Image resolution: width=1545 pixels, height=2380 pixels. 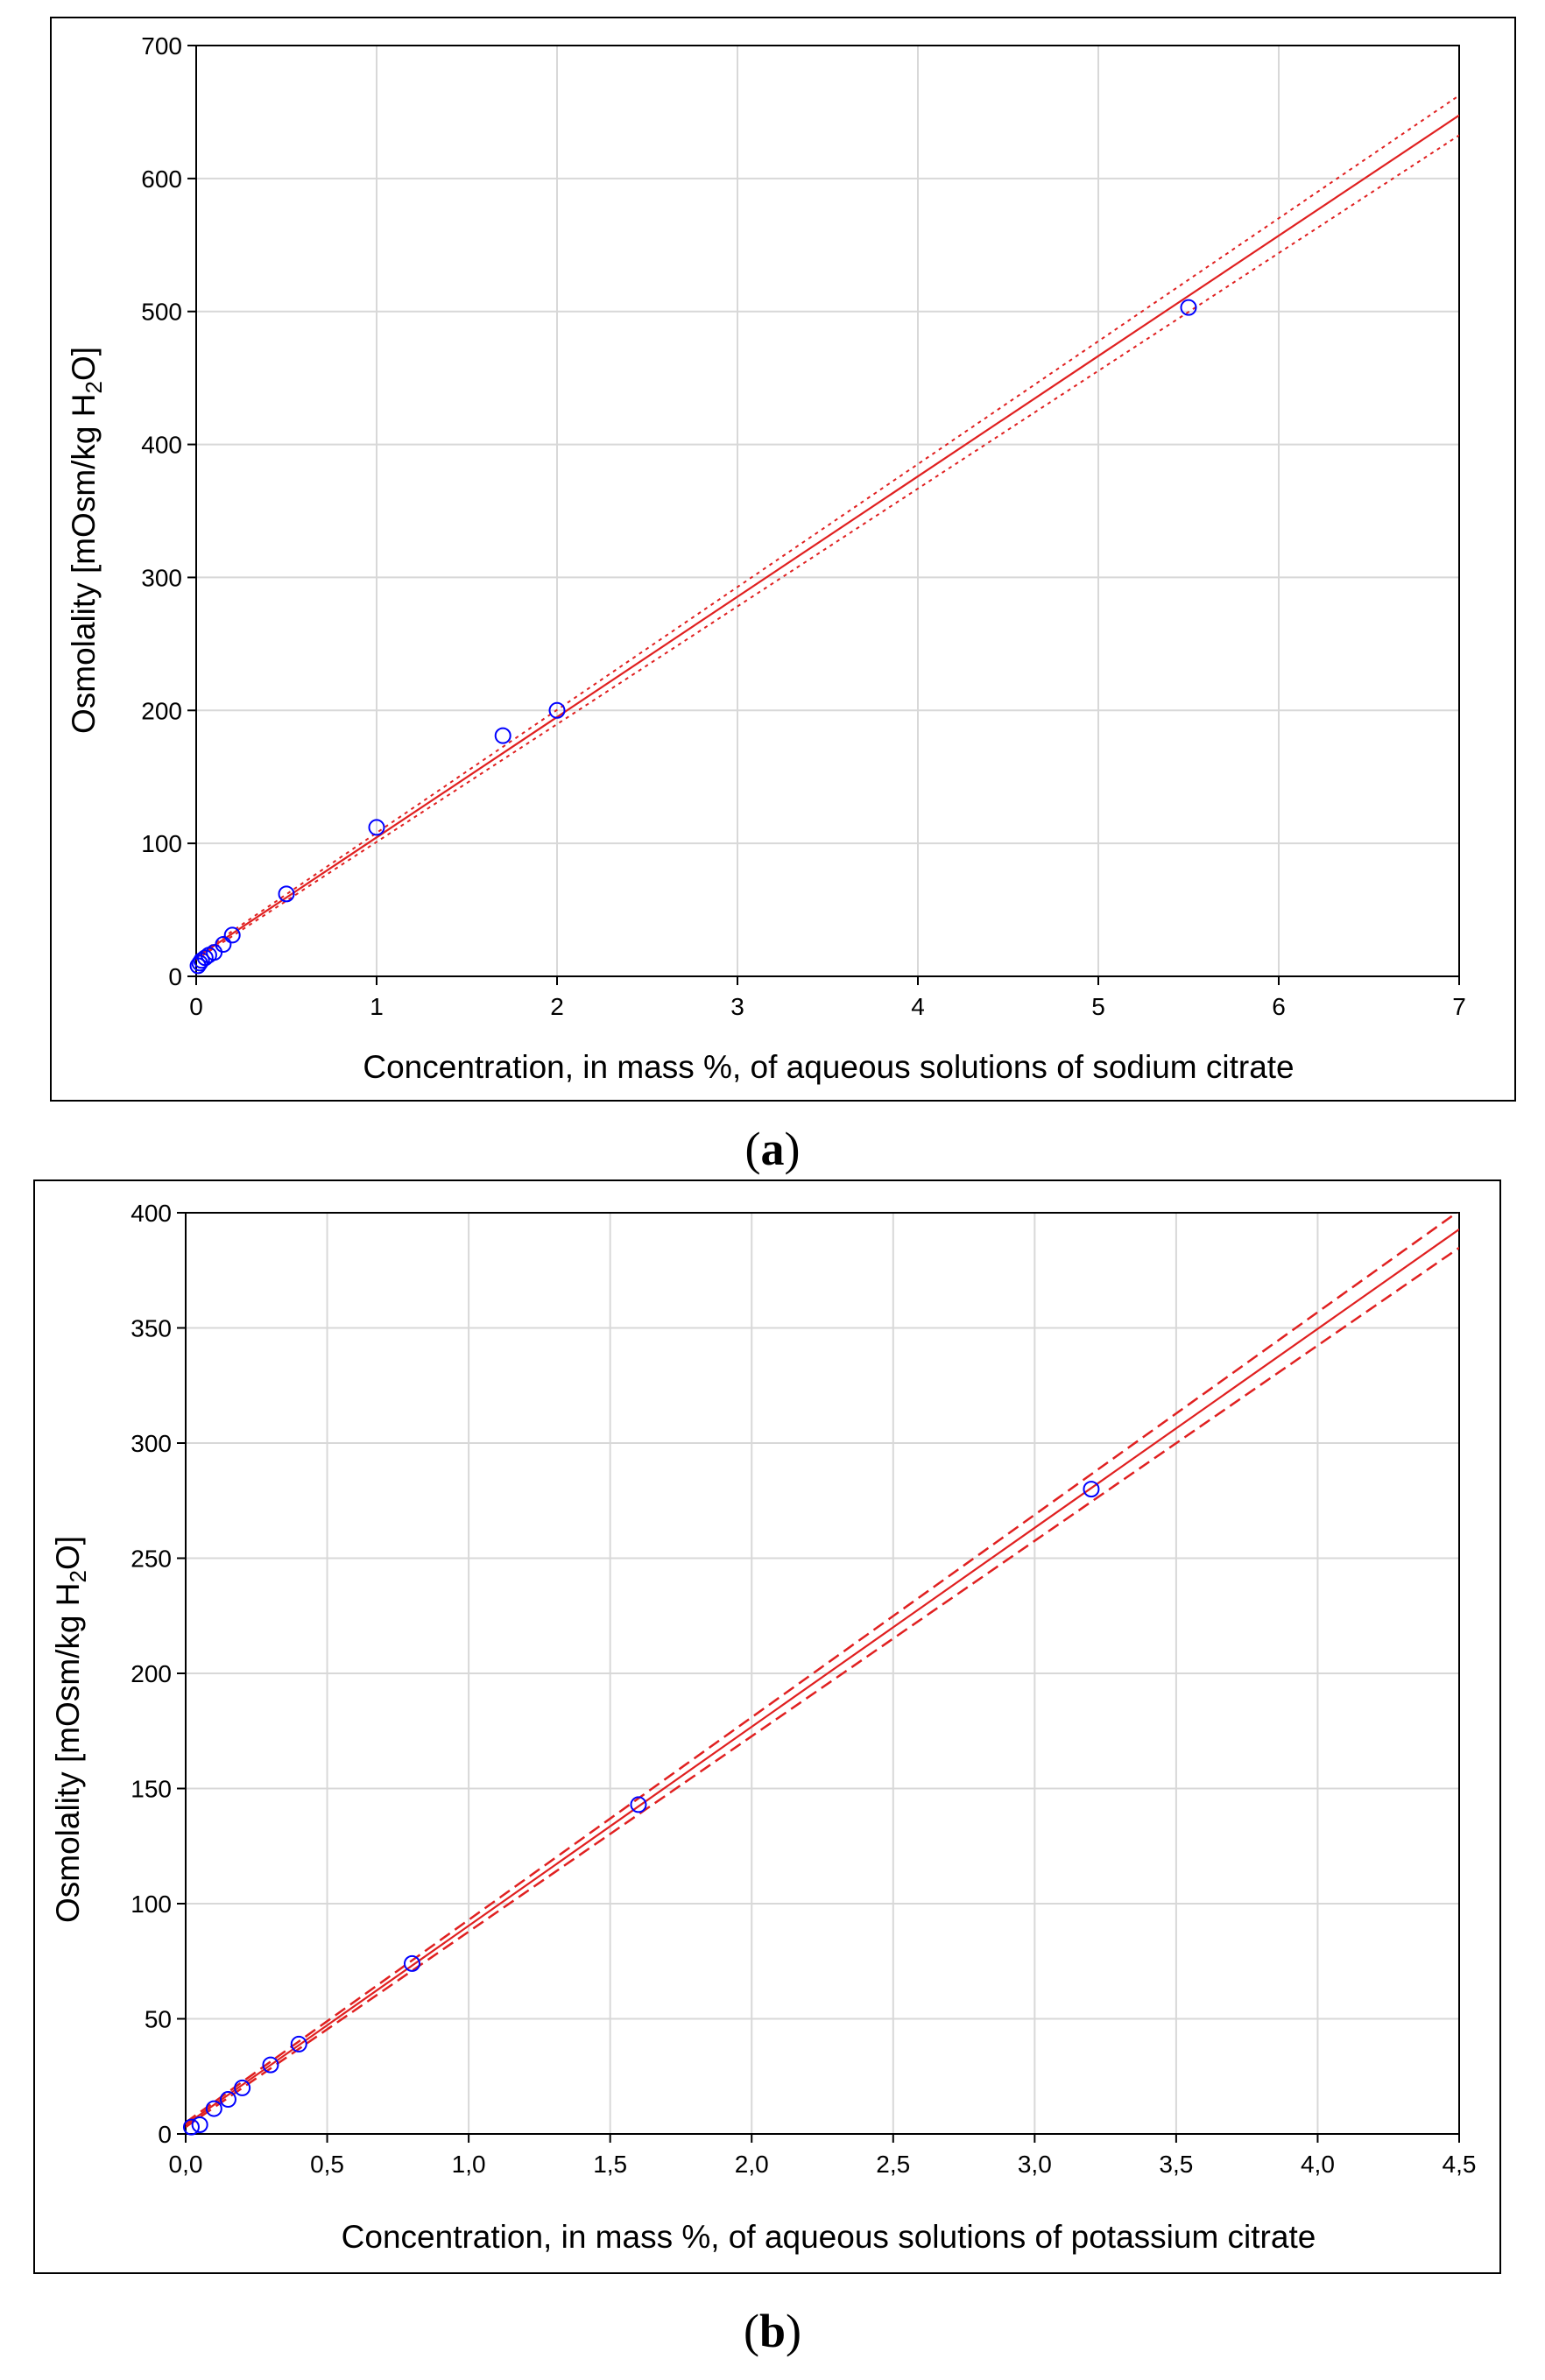 What do you see at coordinates (893, 2164) in the screenshot?
I see `panel-b-xtick-label: 2,5` at bounding box center [893, 2164].